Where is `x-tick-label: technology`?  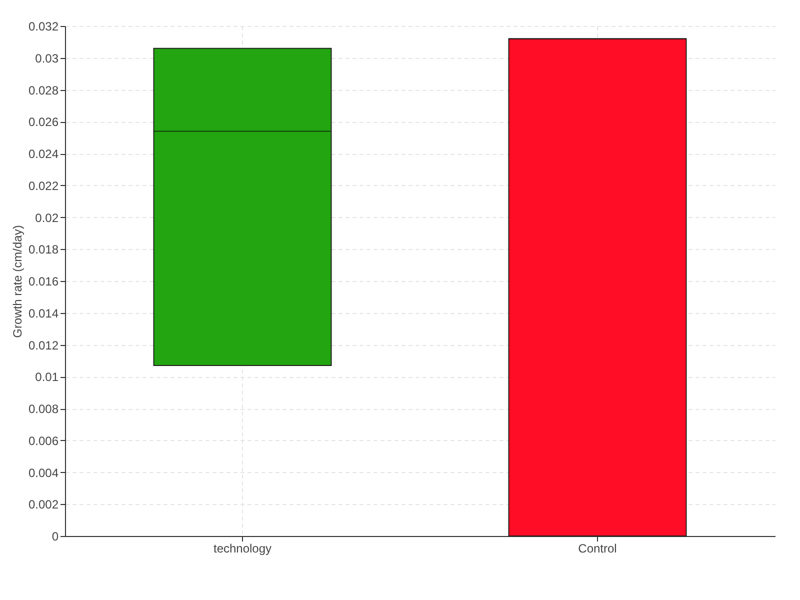 x-tick-label: technology is located at coordinates (242, 549).